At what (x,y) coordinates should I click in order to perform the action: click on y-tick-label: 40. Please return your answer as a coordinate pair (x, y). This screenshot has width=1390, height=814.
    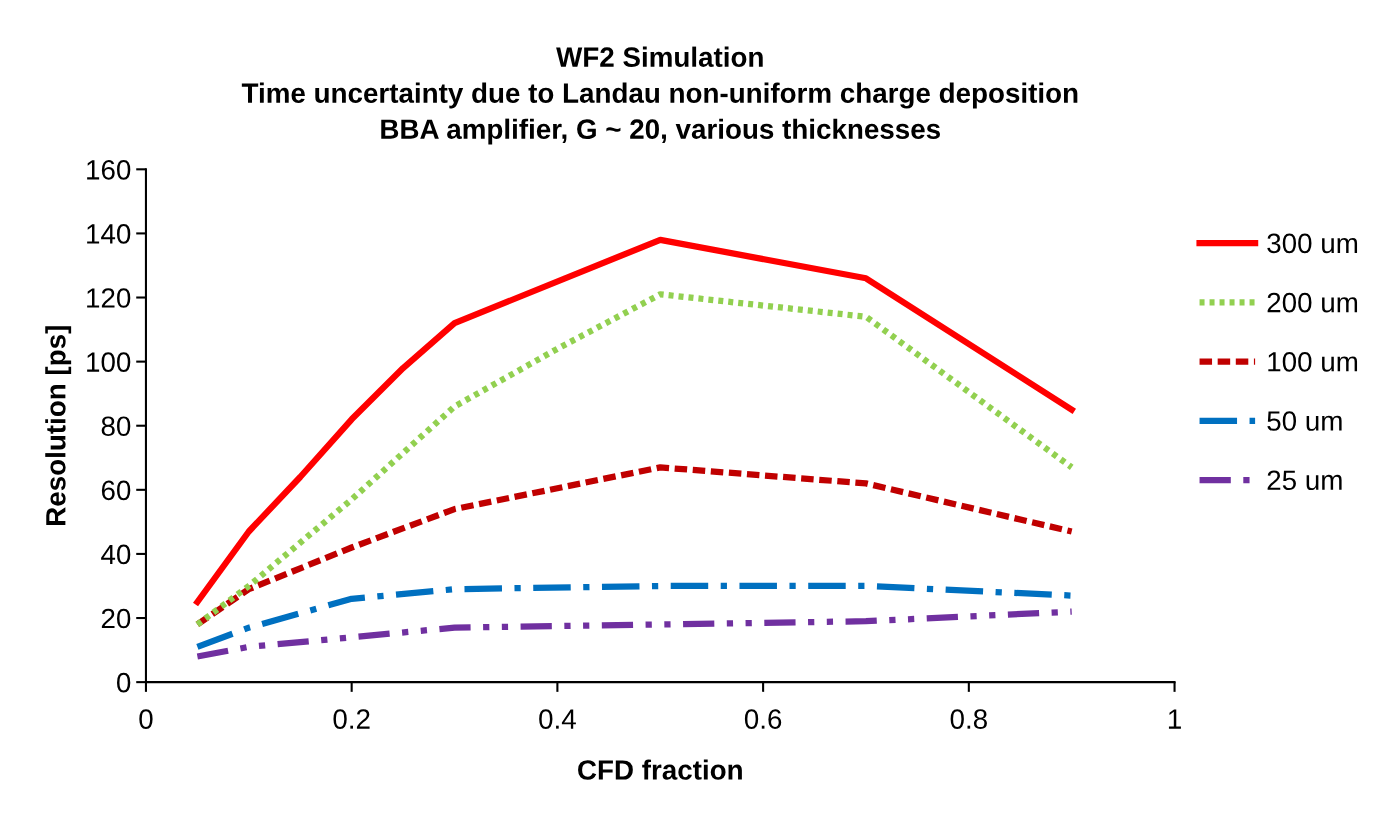
    Looking at the image, I should click on (116, 554).